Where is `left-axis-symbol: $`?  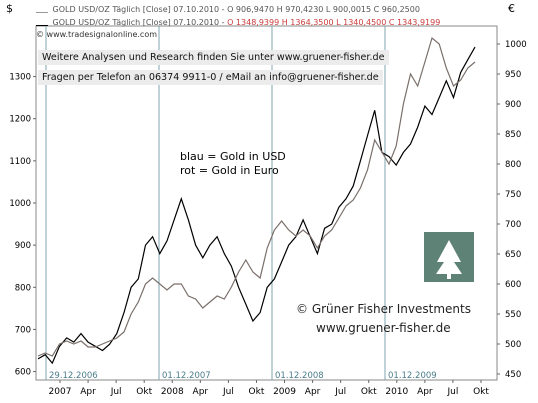 left-axis-symbol: $ is located at coordinates (9, 8).